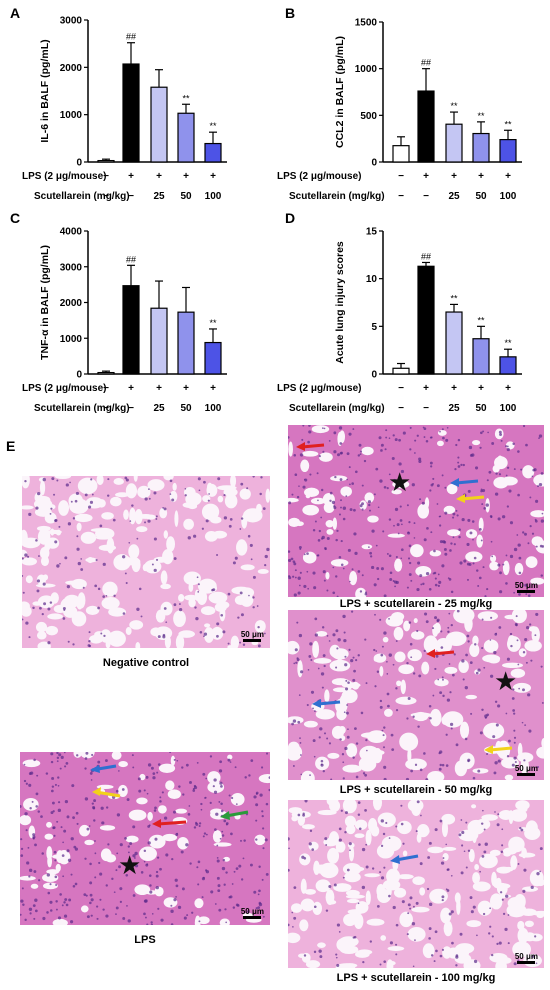 The width and height of the screenshot is (550, 990). What do you see at coordinates (416, 790) in the screenshot?
I see `caption-scutellarein-50: LPS + scutellarein - 50 mg/kg` at bounding box center [416, 790].